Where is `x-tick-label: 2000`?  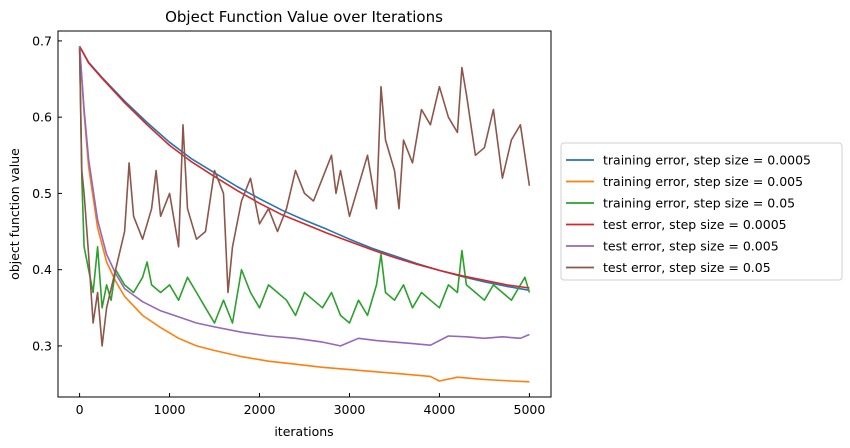
x-tick-label: 2000 is located at coordinates (260, 409).